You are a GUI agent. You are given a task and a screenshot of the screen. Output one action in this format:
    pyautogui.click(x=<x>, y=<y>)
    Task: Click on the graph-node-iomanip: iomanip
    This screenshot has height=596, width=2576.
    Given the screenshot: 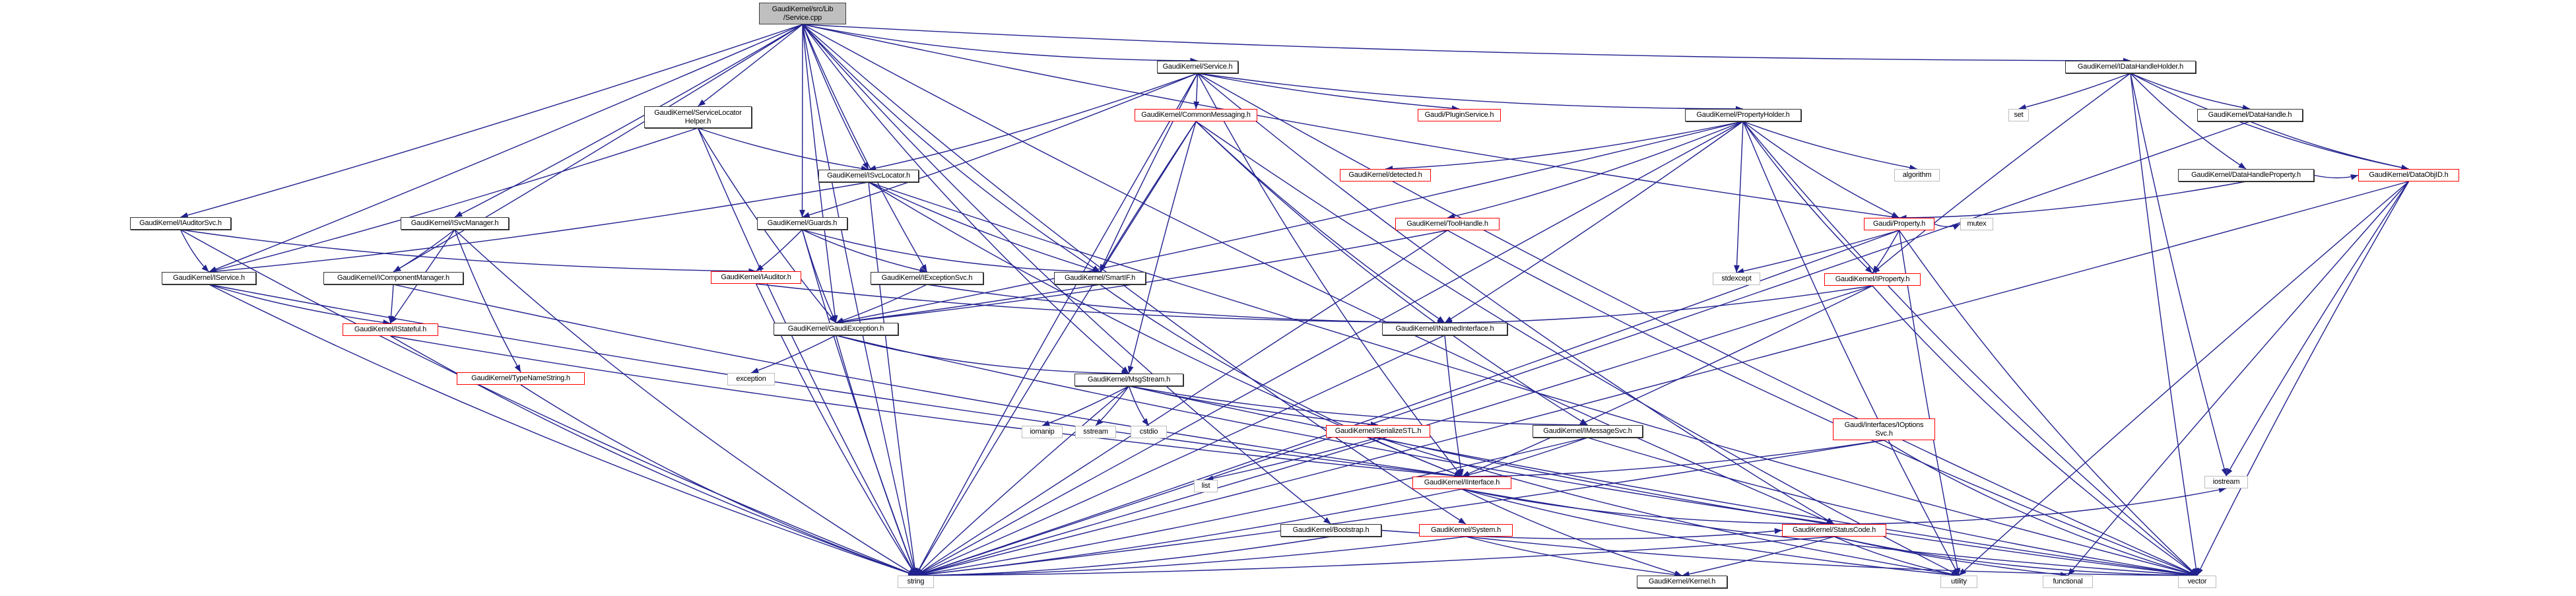 What is the action you would take?
    pyautogui.click(x=1042, y=432)
    